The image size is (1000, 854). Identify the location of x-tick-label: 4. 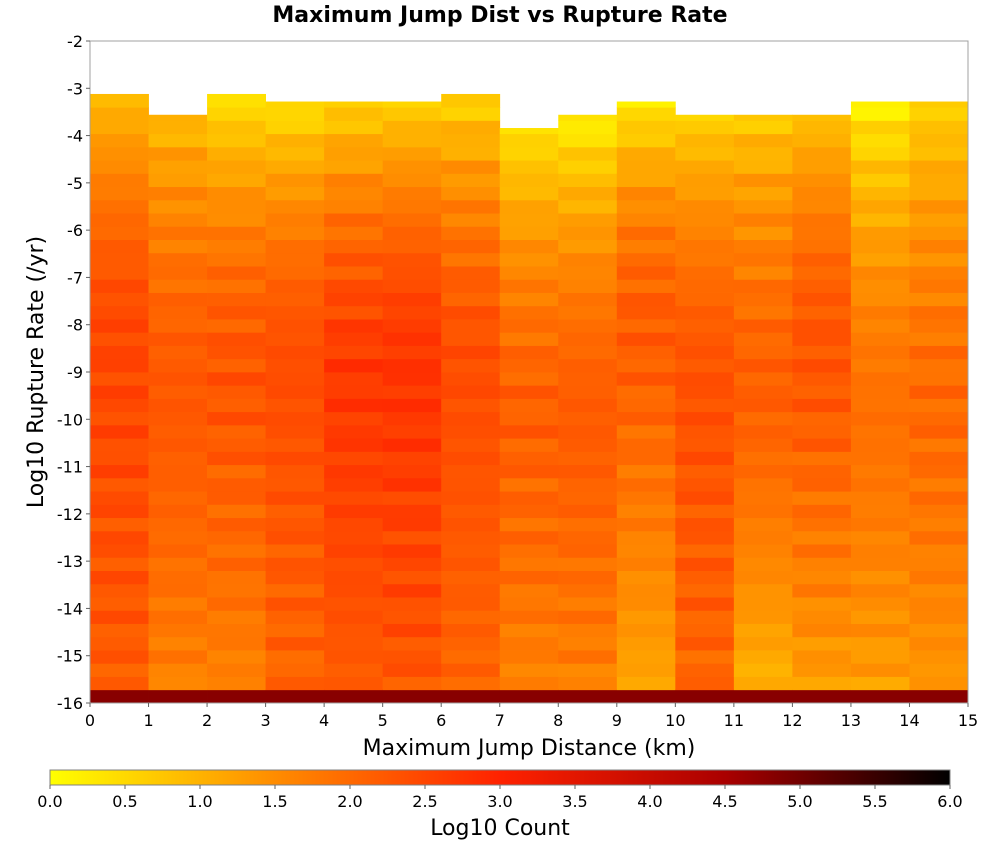
(324, 720).